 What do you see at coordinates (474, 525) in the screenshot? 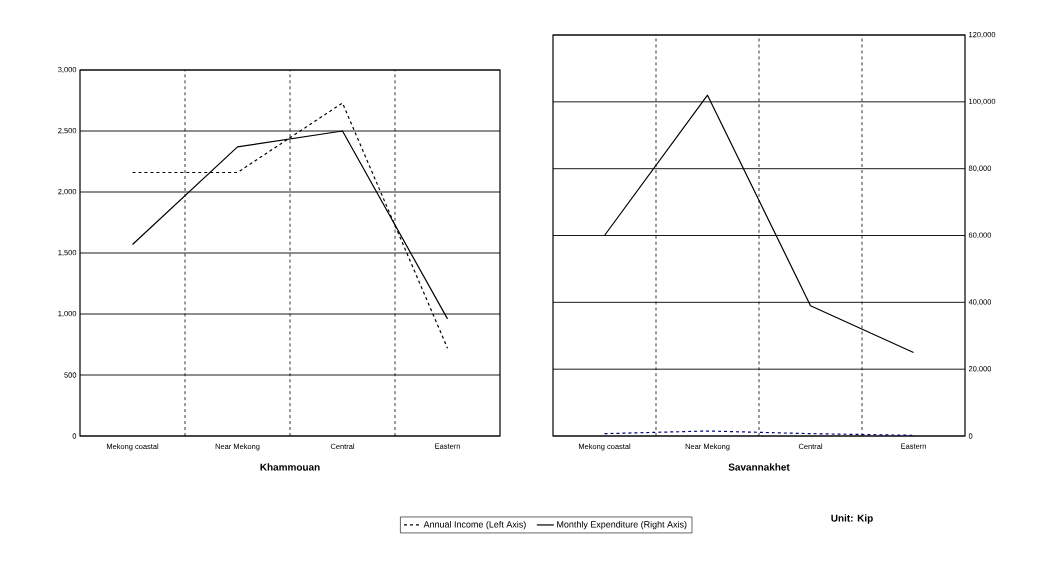
I see `legend-label: Annual Income (Left Axis)` at bounding box center [474, 525].